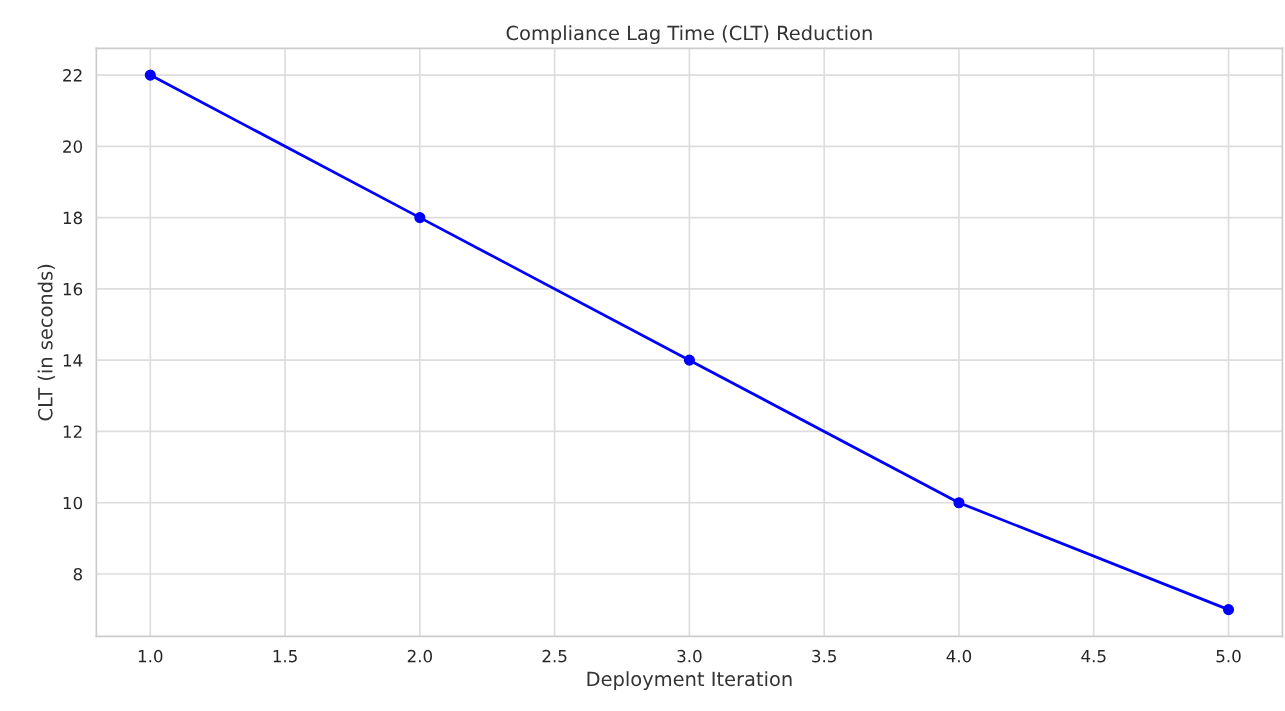 The image size is (1285, 711). Describe the element at coordinates (73, 218) in the screenshot. I see `y-tick-label: 18` at that location.